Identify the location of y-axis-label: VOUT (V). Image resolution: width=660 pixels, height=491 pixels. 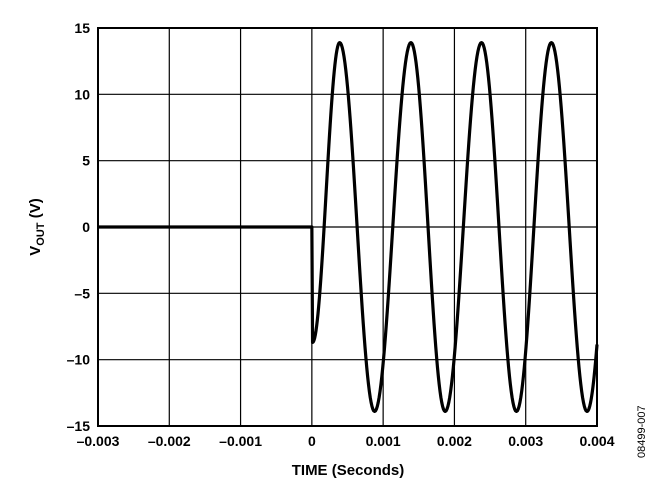
(37, 226).